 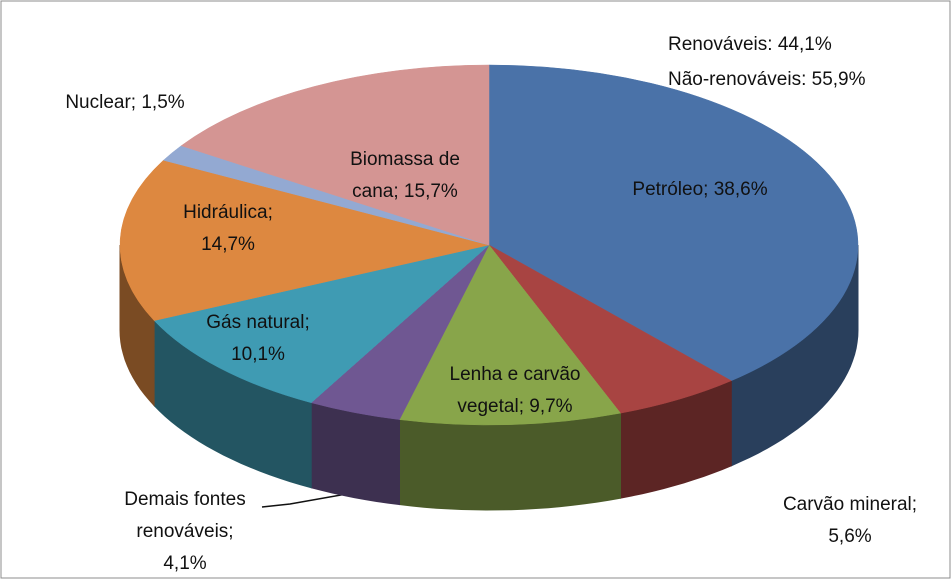 What do you see at coordinates (405, 191) in the screenshot?
I see `data-label: cana; 15,7%` at bounding box center [405, 191].